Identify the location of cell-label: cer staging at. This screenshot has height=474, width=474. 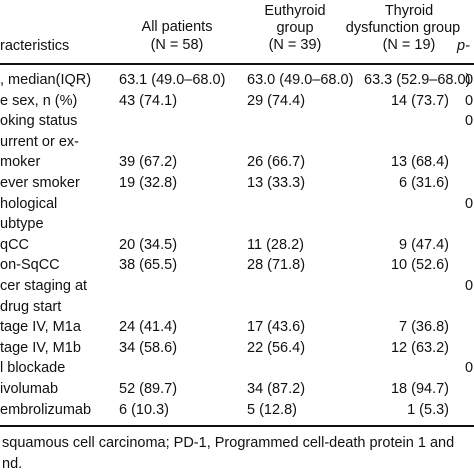
(44, 286).